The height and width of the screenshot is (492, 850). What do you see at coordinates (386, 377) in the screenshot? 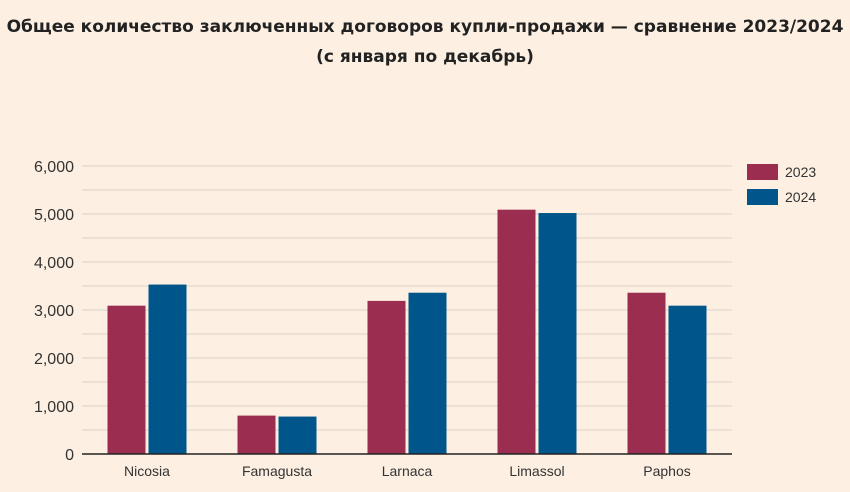
I see `bar-2023-larnaca` at bounding box center [386, 377].